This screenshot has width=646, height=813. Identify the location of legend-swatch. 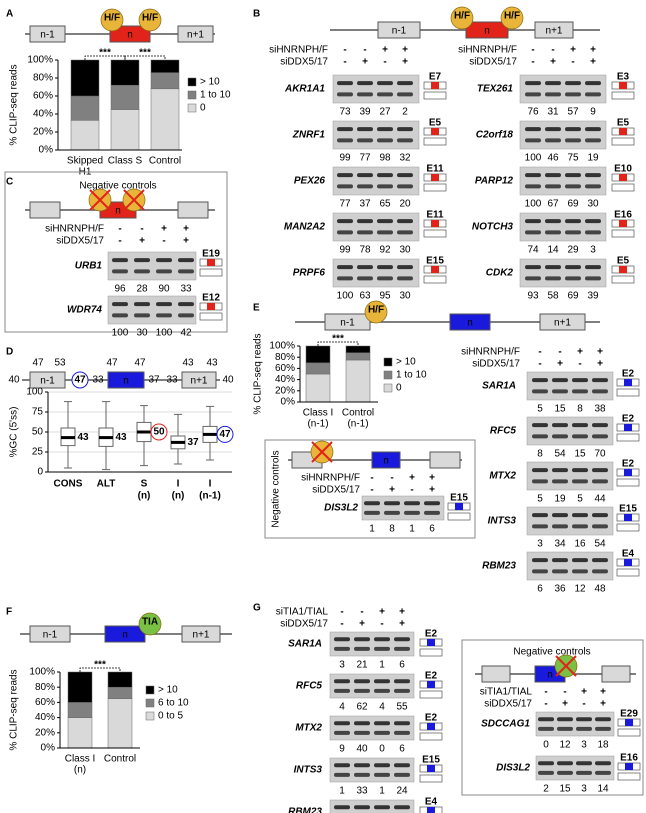
(150, 703).